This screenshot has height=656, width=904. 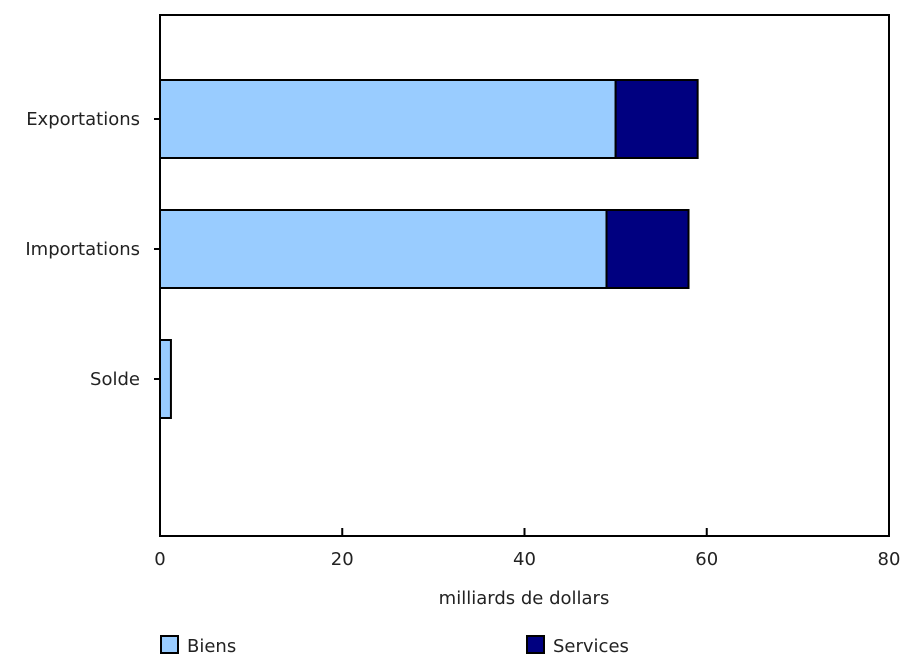 I want to click on x-tick-label: 40, so click(x=524, y=559).